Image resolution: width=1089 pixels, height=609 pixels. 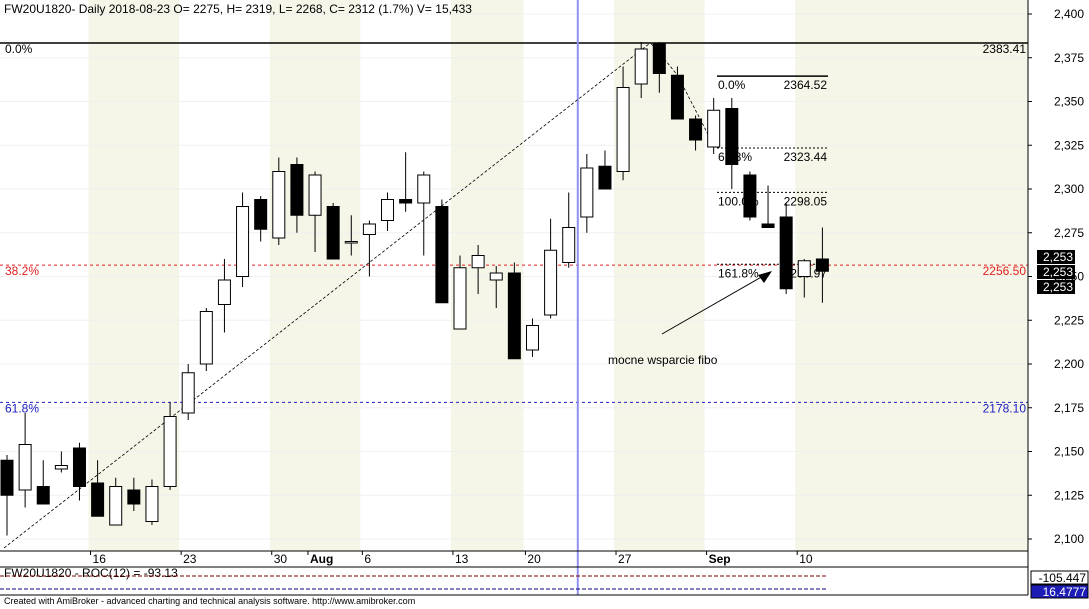 What do you see at coordinates (1069, 58) in the screenshot?
I see `y-tick-label: 2,375` at bounding box center [1069, 58].